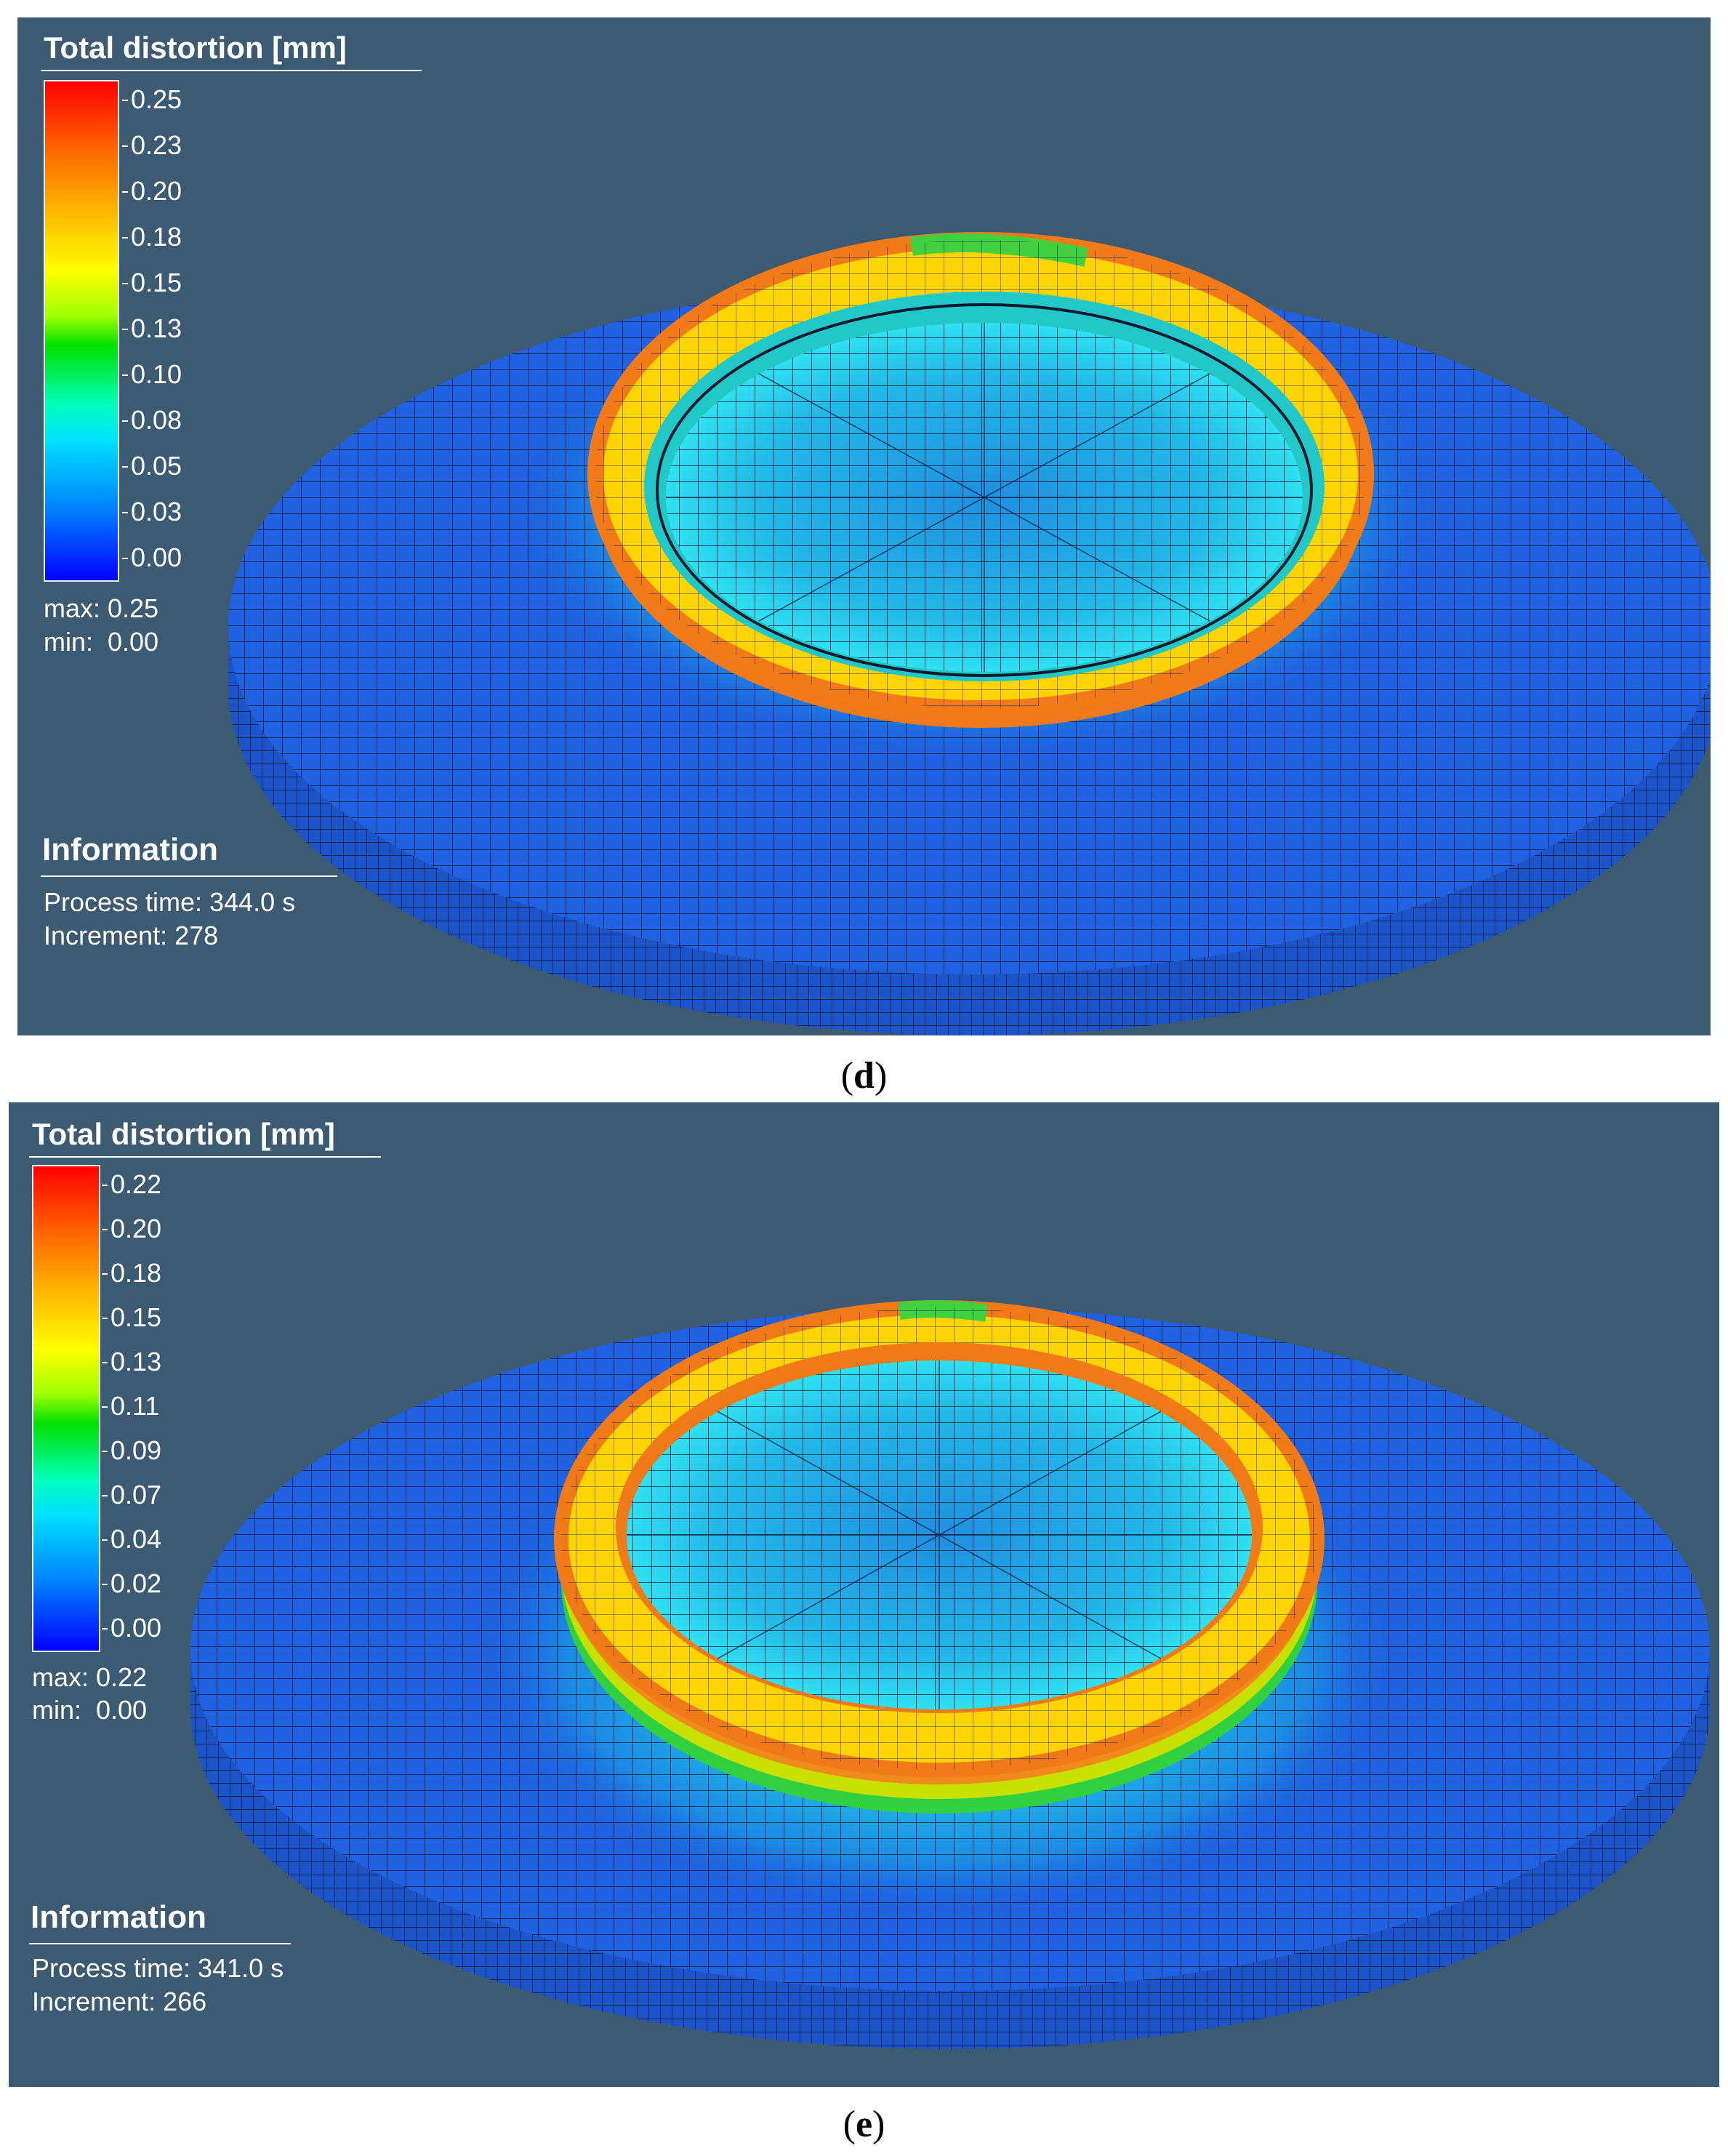  What do you see at coordinates (151, 99) in the screenshot?
I see `tick-label: 0.25` at bounding box center [151, 99].